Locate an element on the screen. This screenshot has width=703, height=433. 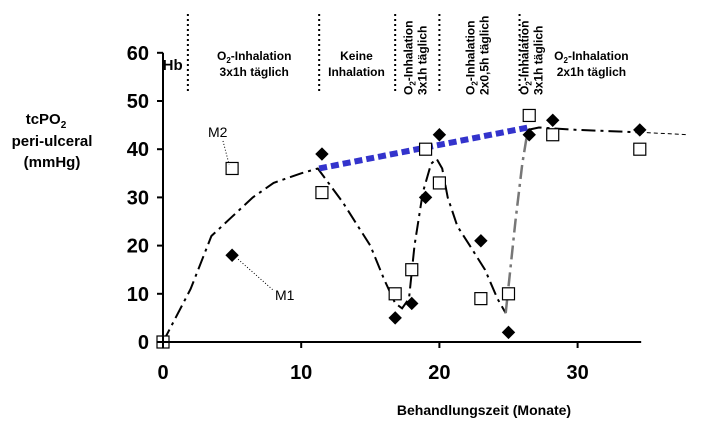
y-label-line: (mmHg) is located at coordinates (52, 162).